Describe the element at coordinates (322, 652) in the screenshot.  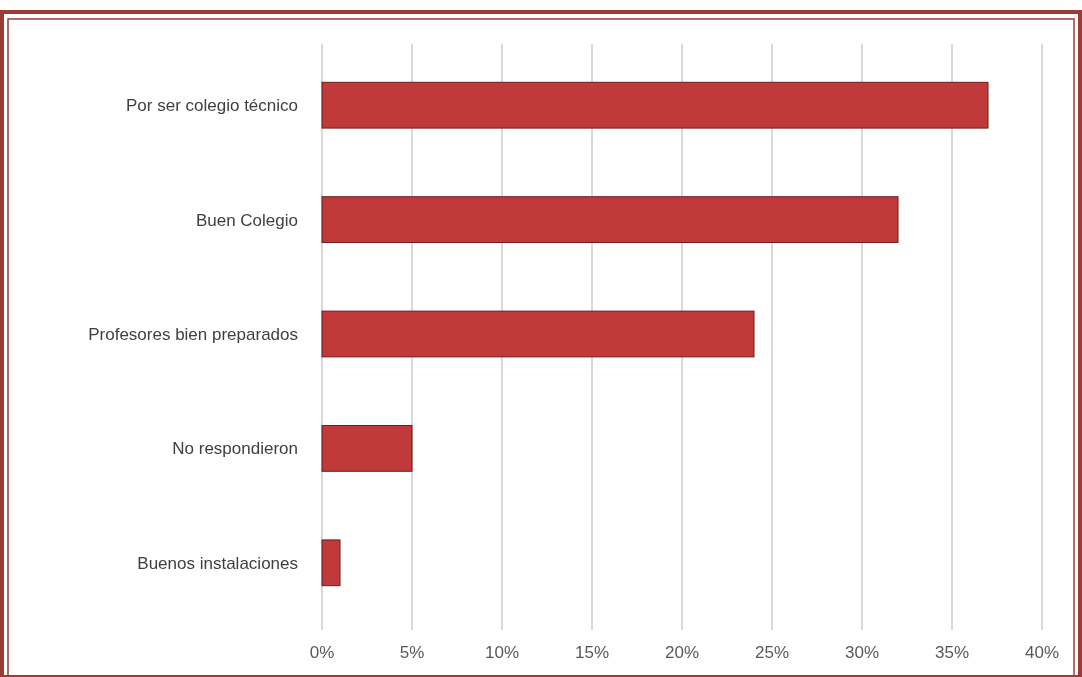
I see `x-tick-label: 0%` at that location.